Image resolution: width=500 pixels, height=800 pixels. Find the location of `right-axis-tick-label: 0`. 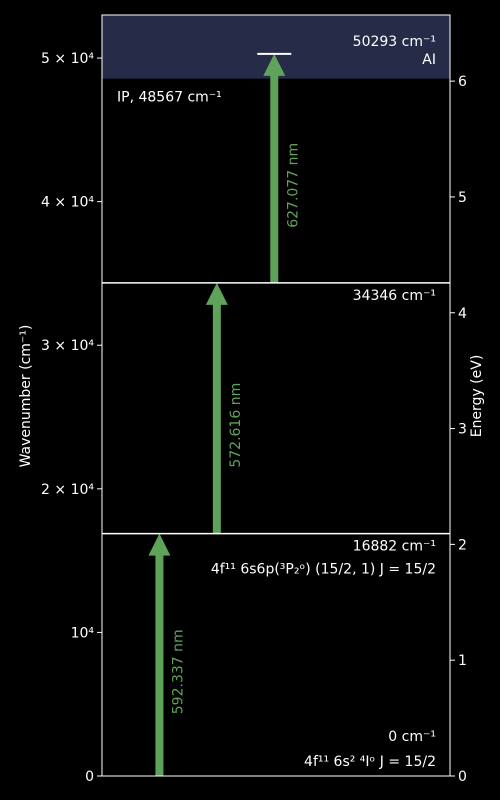

right-axis-tick-label: 0 is located at coordinates (462, 777).